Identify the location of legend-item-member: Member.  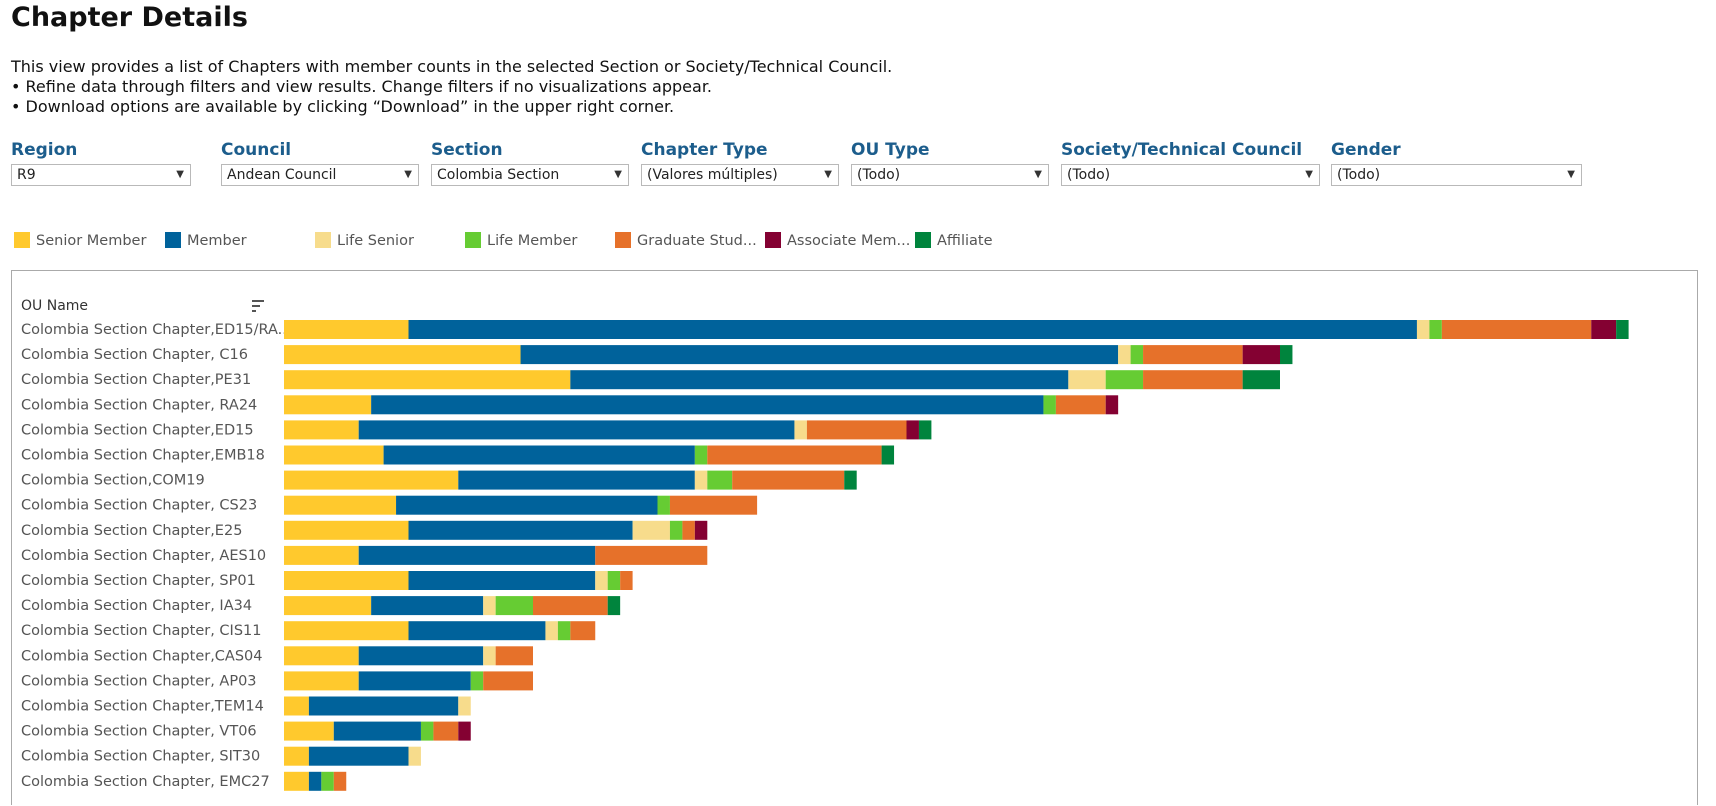
(206, 242).